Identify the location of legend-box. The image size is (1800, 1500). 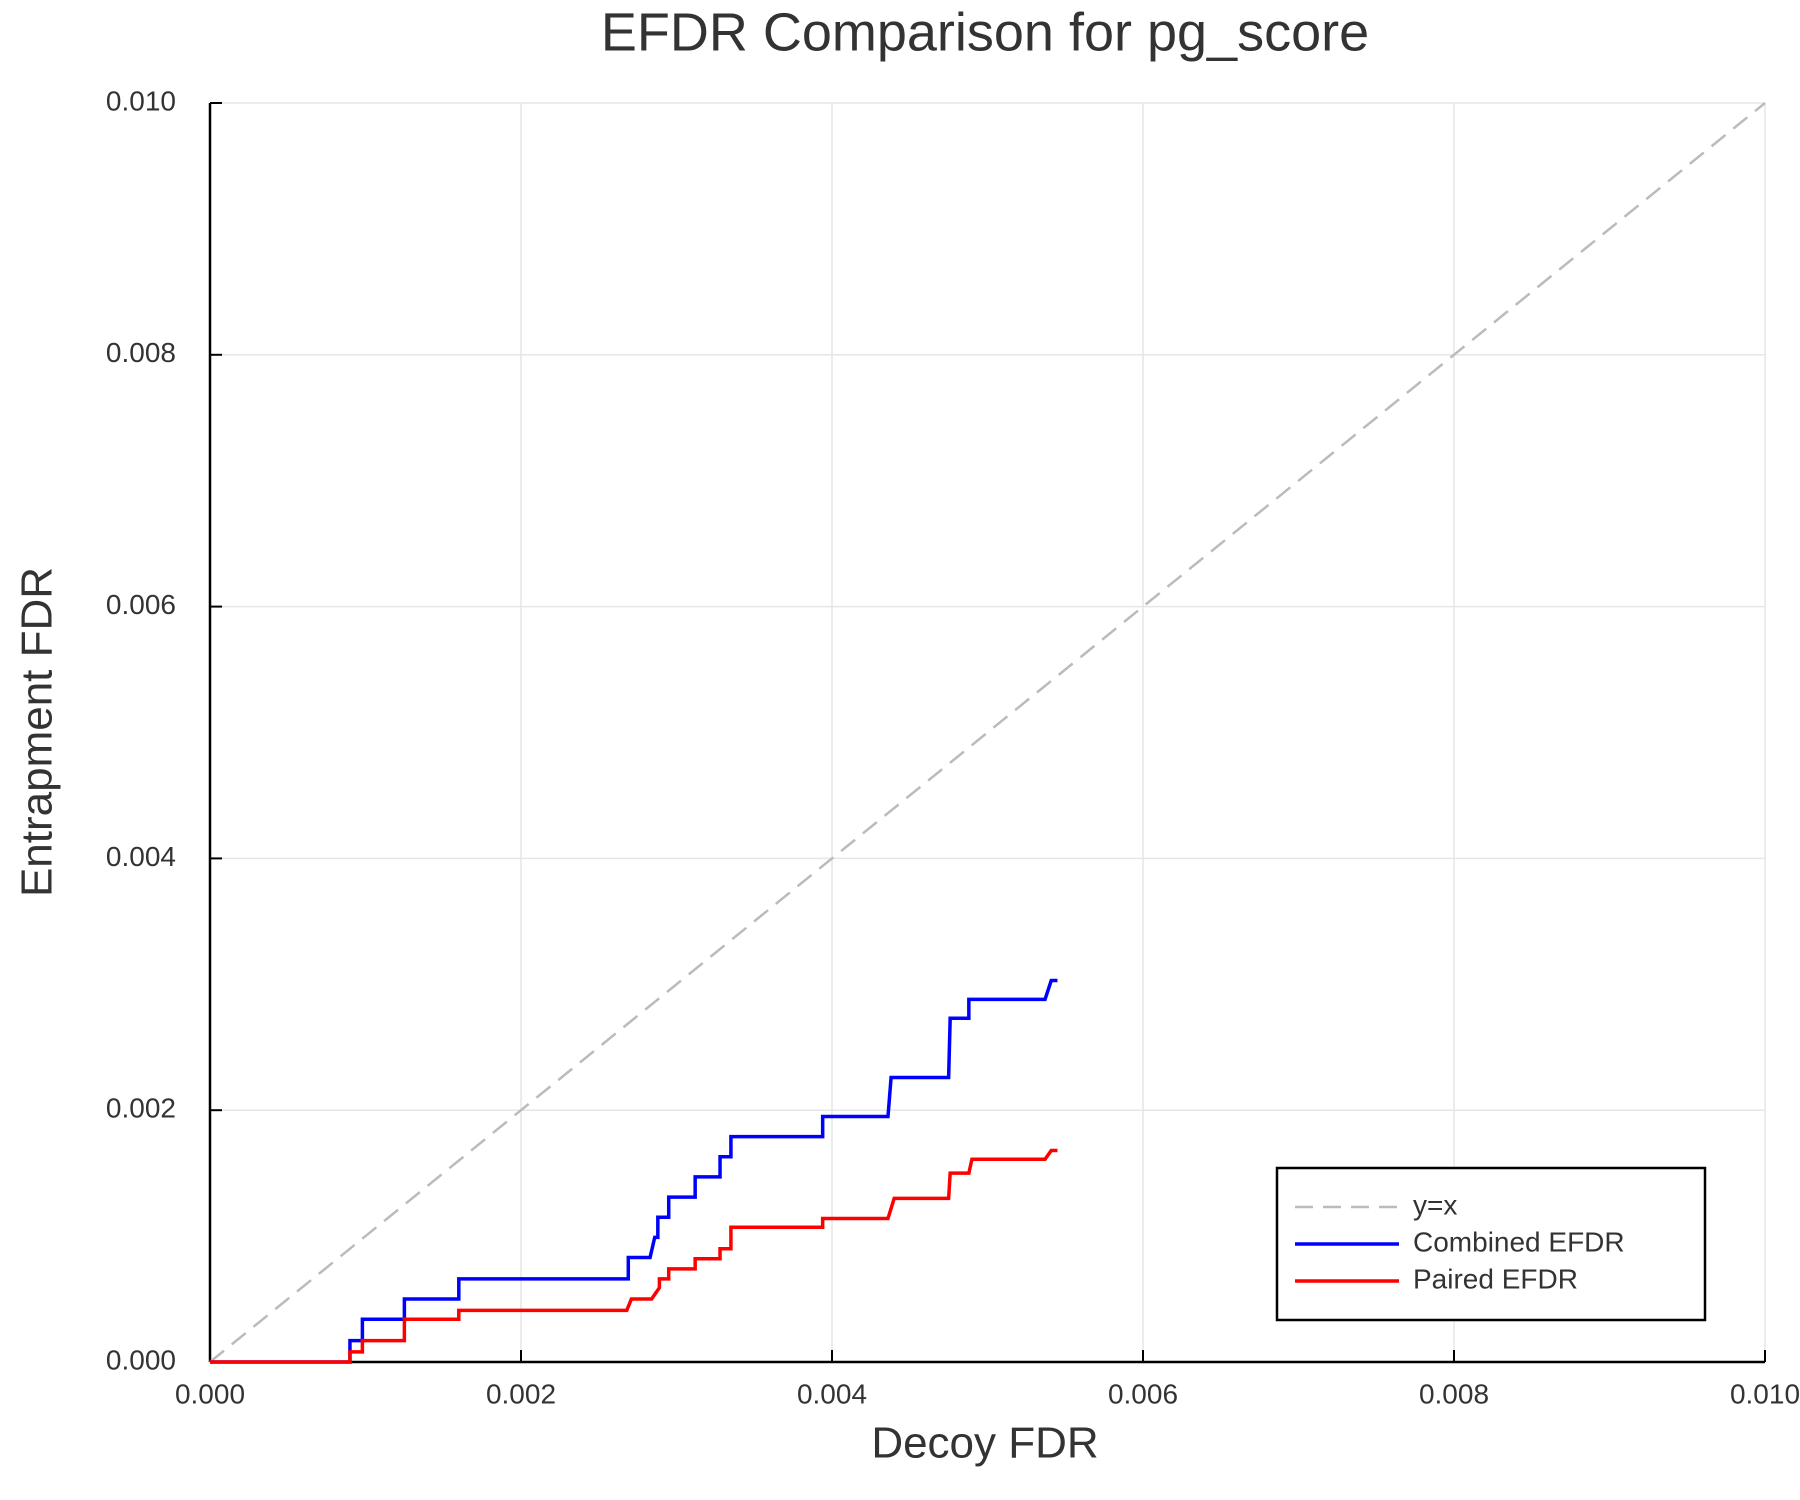
(1491, 1244).